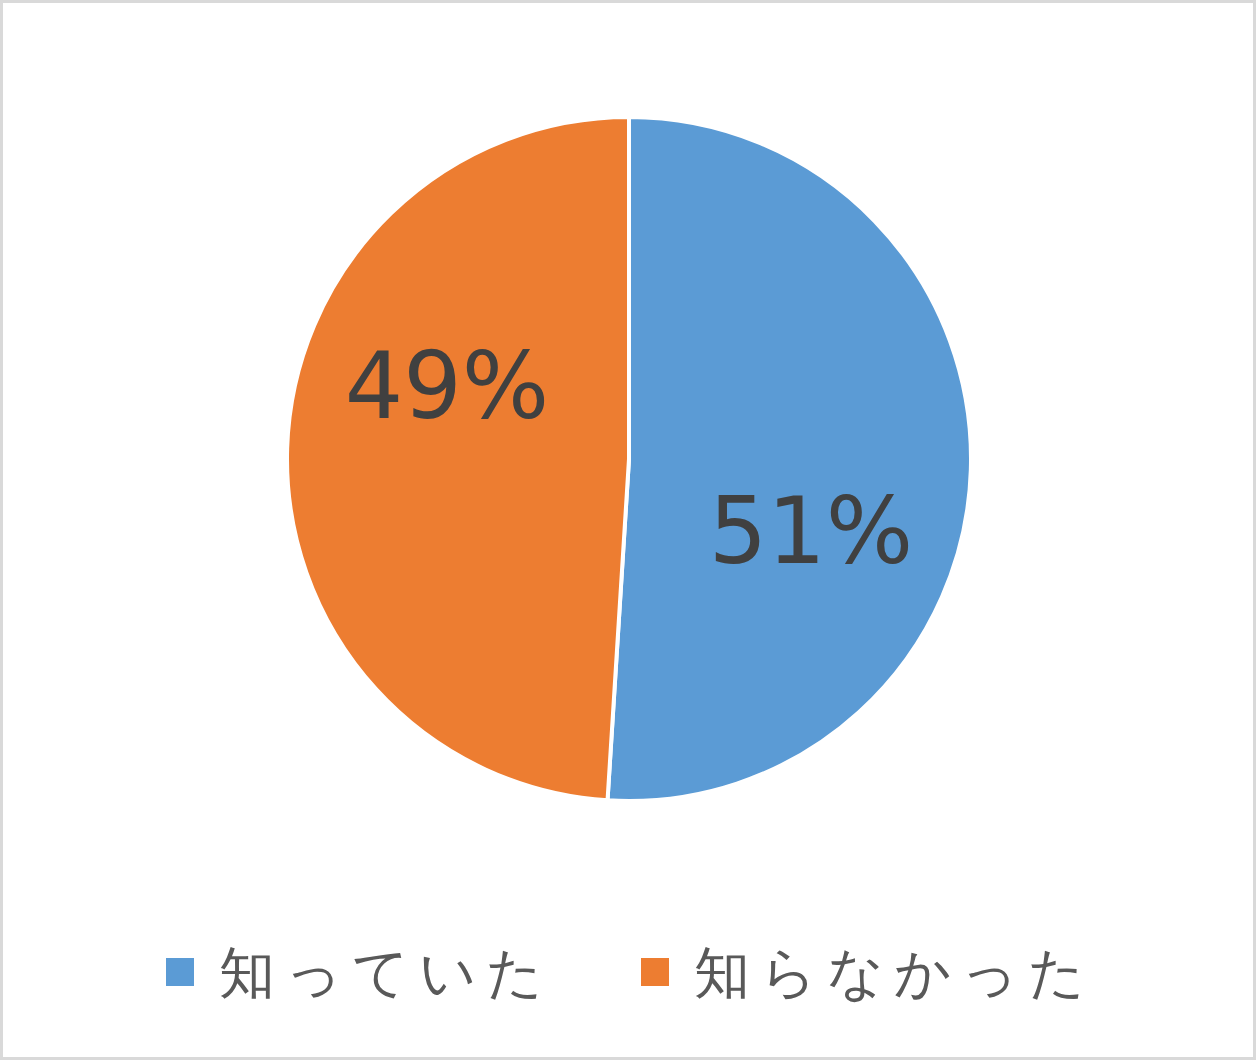 The image size is (1256, 1060). I want to click on legend-label: 知っていた, so click(386, 972).